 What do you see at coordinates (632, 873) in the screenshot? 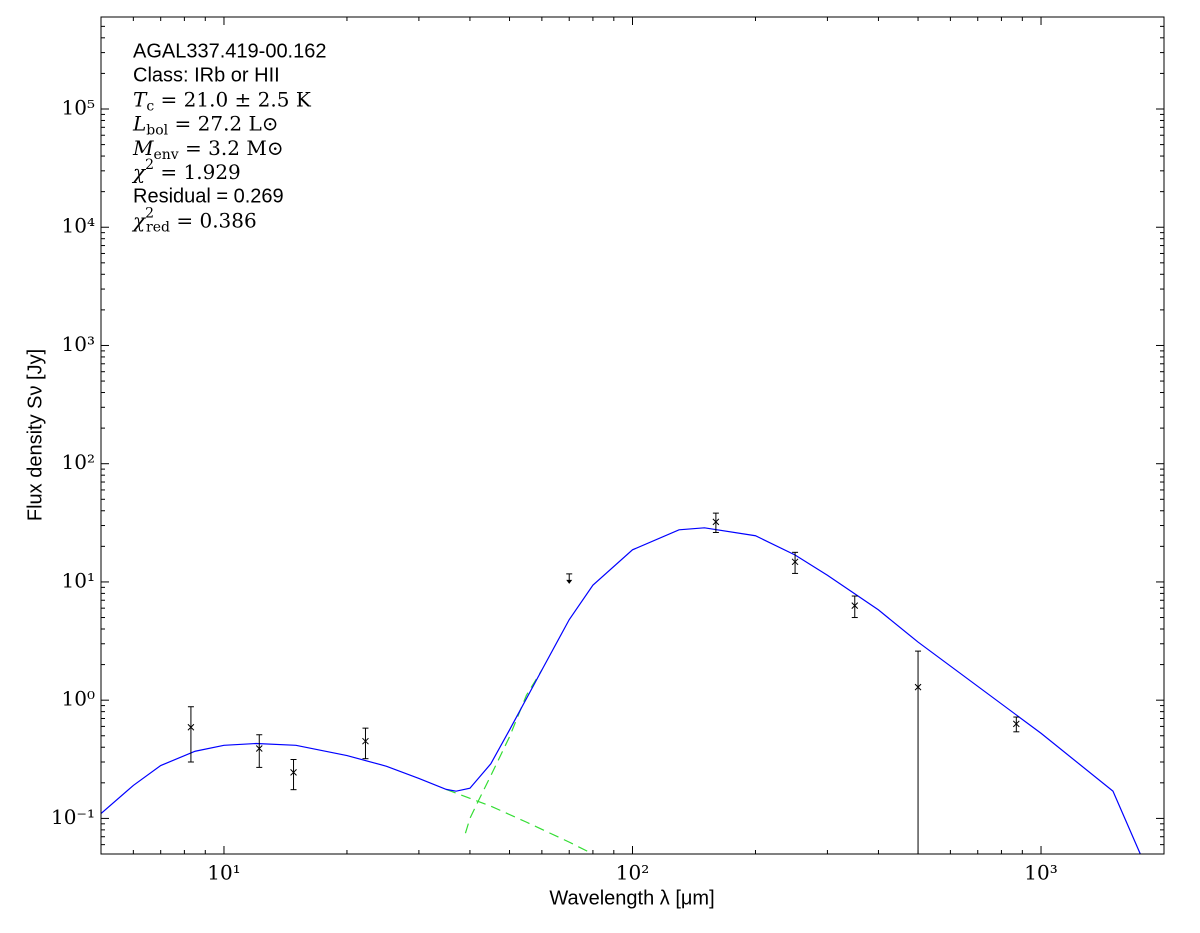
I see `x-tick-label: 10²` at bounding box center [632, 873].